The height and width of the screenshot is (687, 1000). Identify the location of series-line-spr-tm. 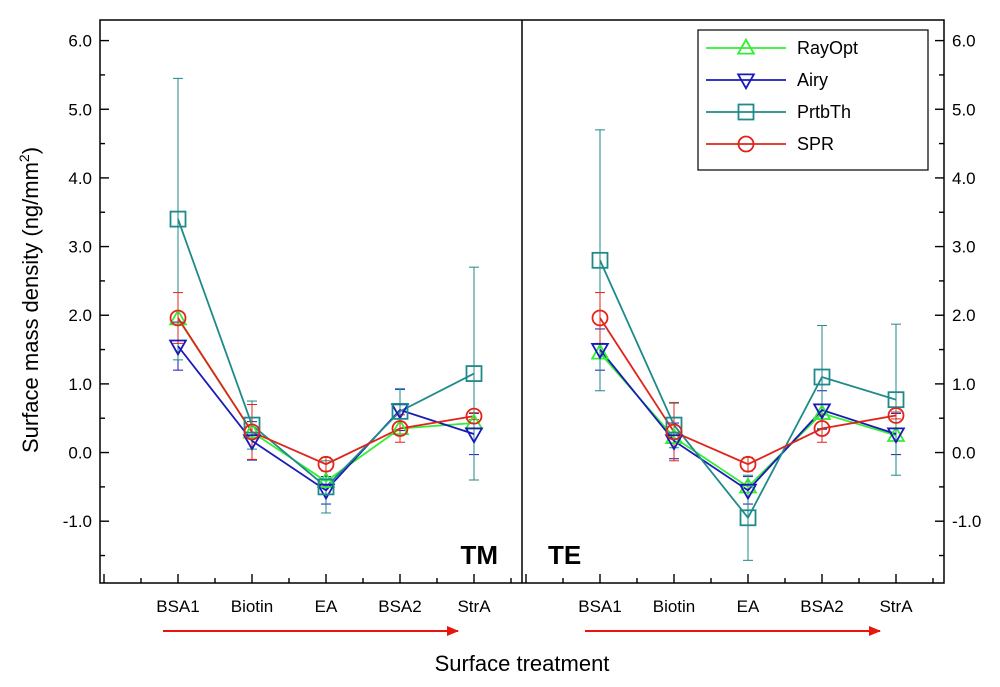
(326, 391).